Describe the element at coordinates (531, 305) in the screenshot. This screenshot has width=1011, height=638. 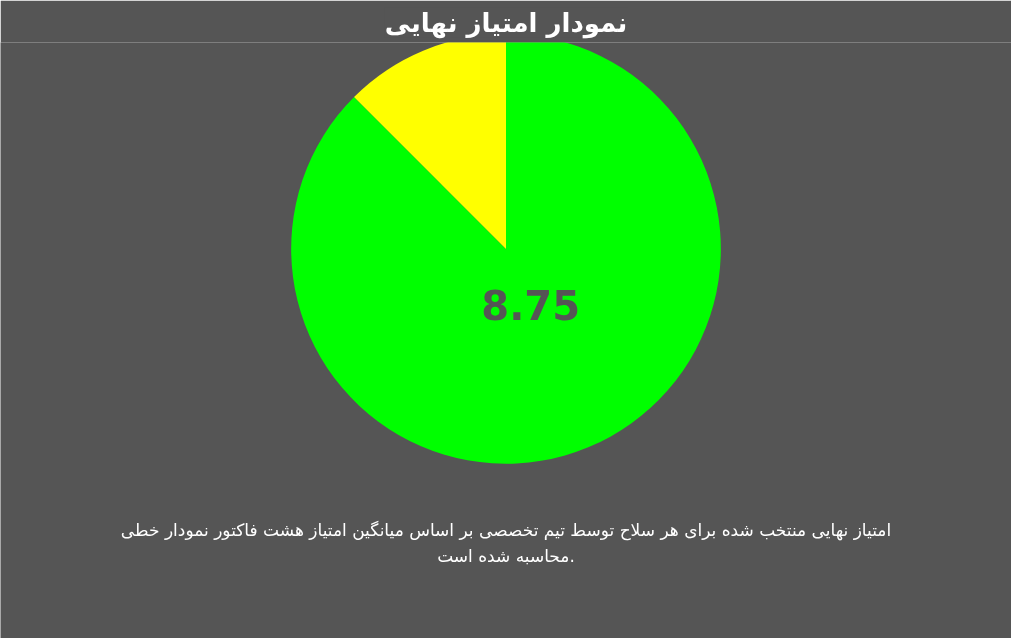
I see `data-label: 8.75` at that location.